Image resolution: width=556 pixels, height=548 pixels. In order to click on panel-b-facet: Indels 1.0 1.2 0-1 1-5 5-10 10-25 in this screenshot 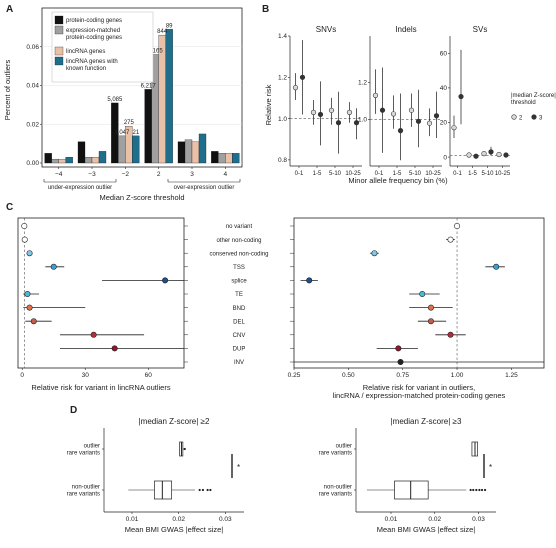, I will do `click(400, 101)`.